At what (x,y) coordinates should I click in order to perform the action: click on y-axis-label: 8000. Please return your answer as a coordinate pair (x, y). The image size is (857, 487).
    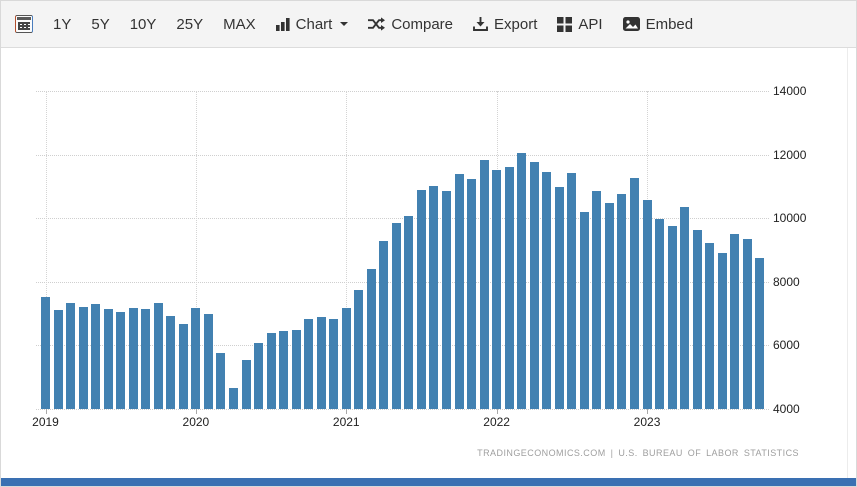
    Looking at the image, I should click on (786, 281).